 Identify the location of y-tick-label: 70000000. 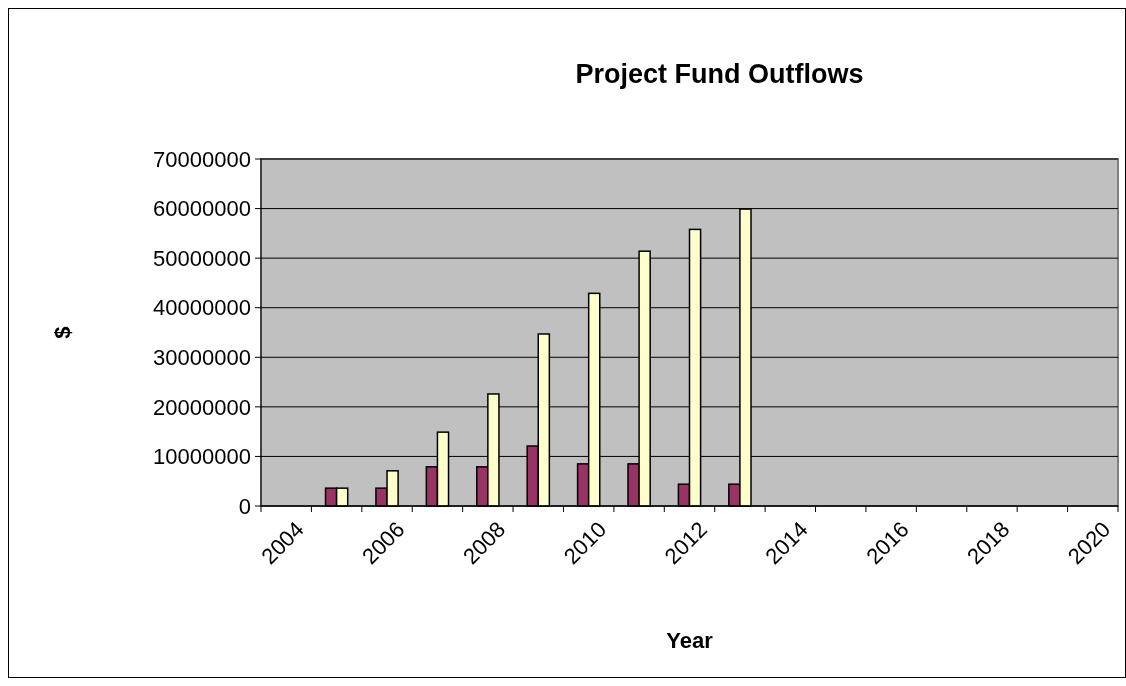
(202, 159).